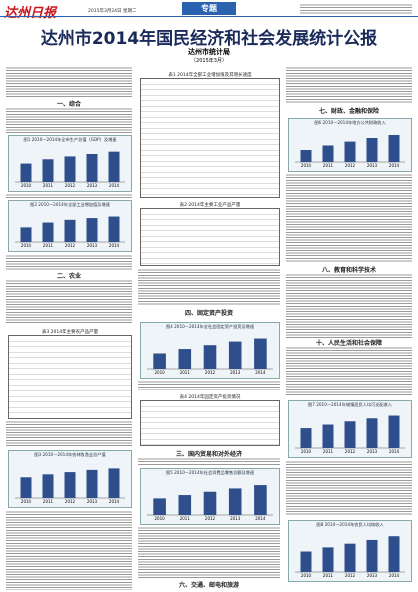 The image size is (418, 592). Describe the element at coordinates (209, 61) in the screenshot. I see `pub-date: （2015年3月）` at that location.